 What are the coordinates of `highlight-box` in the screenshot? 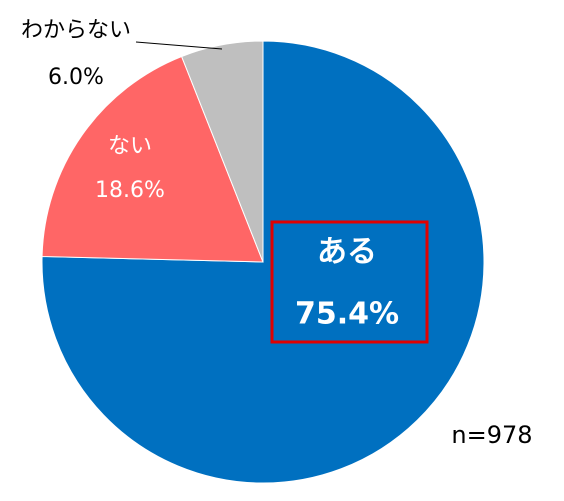 It's located at (349, 282).